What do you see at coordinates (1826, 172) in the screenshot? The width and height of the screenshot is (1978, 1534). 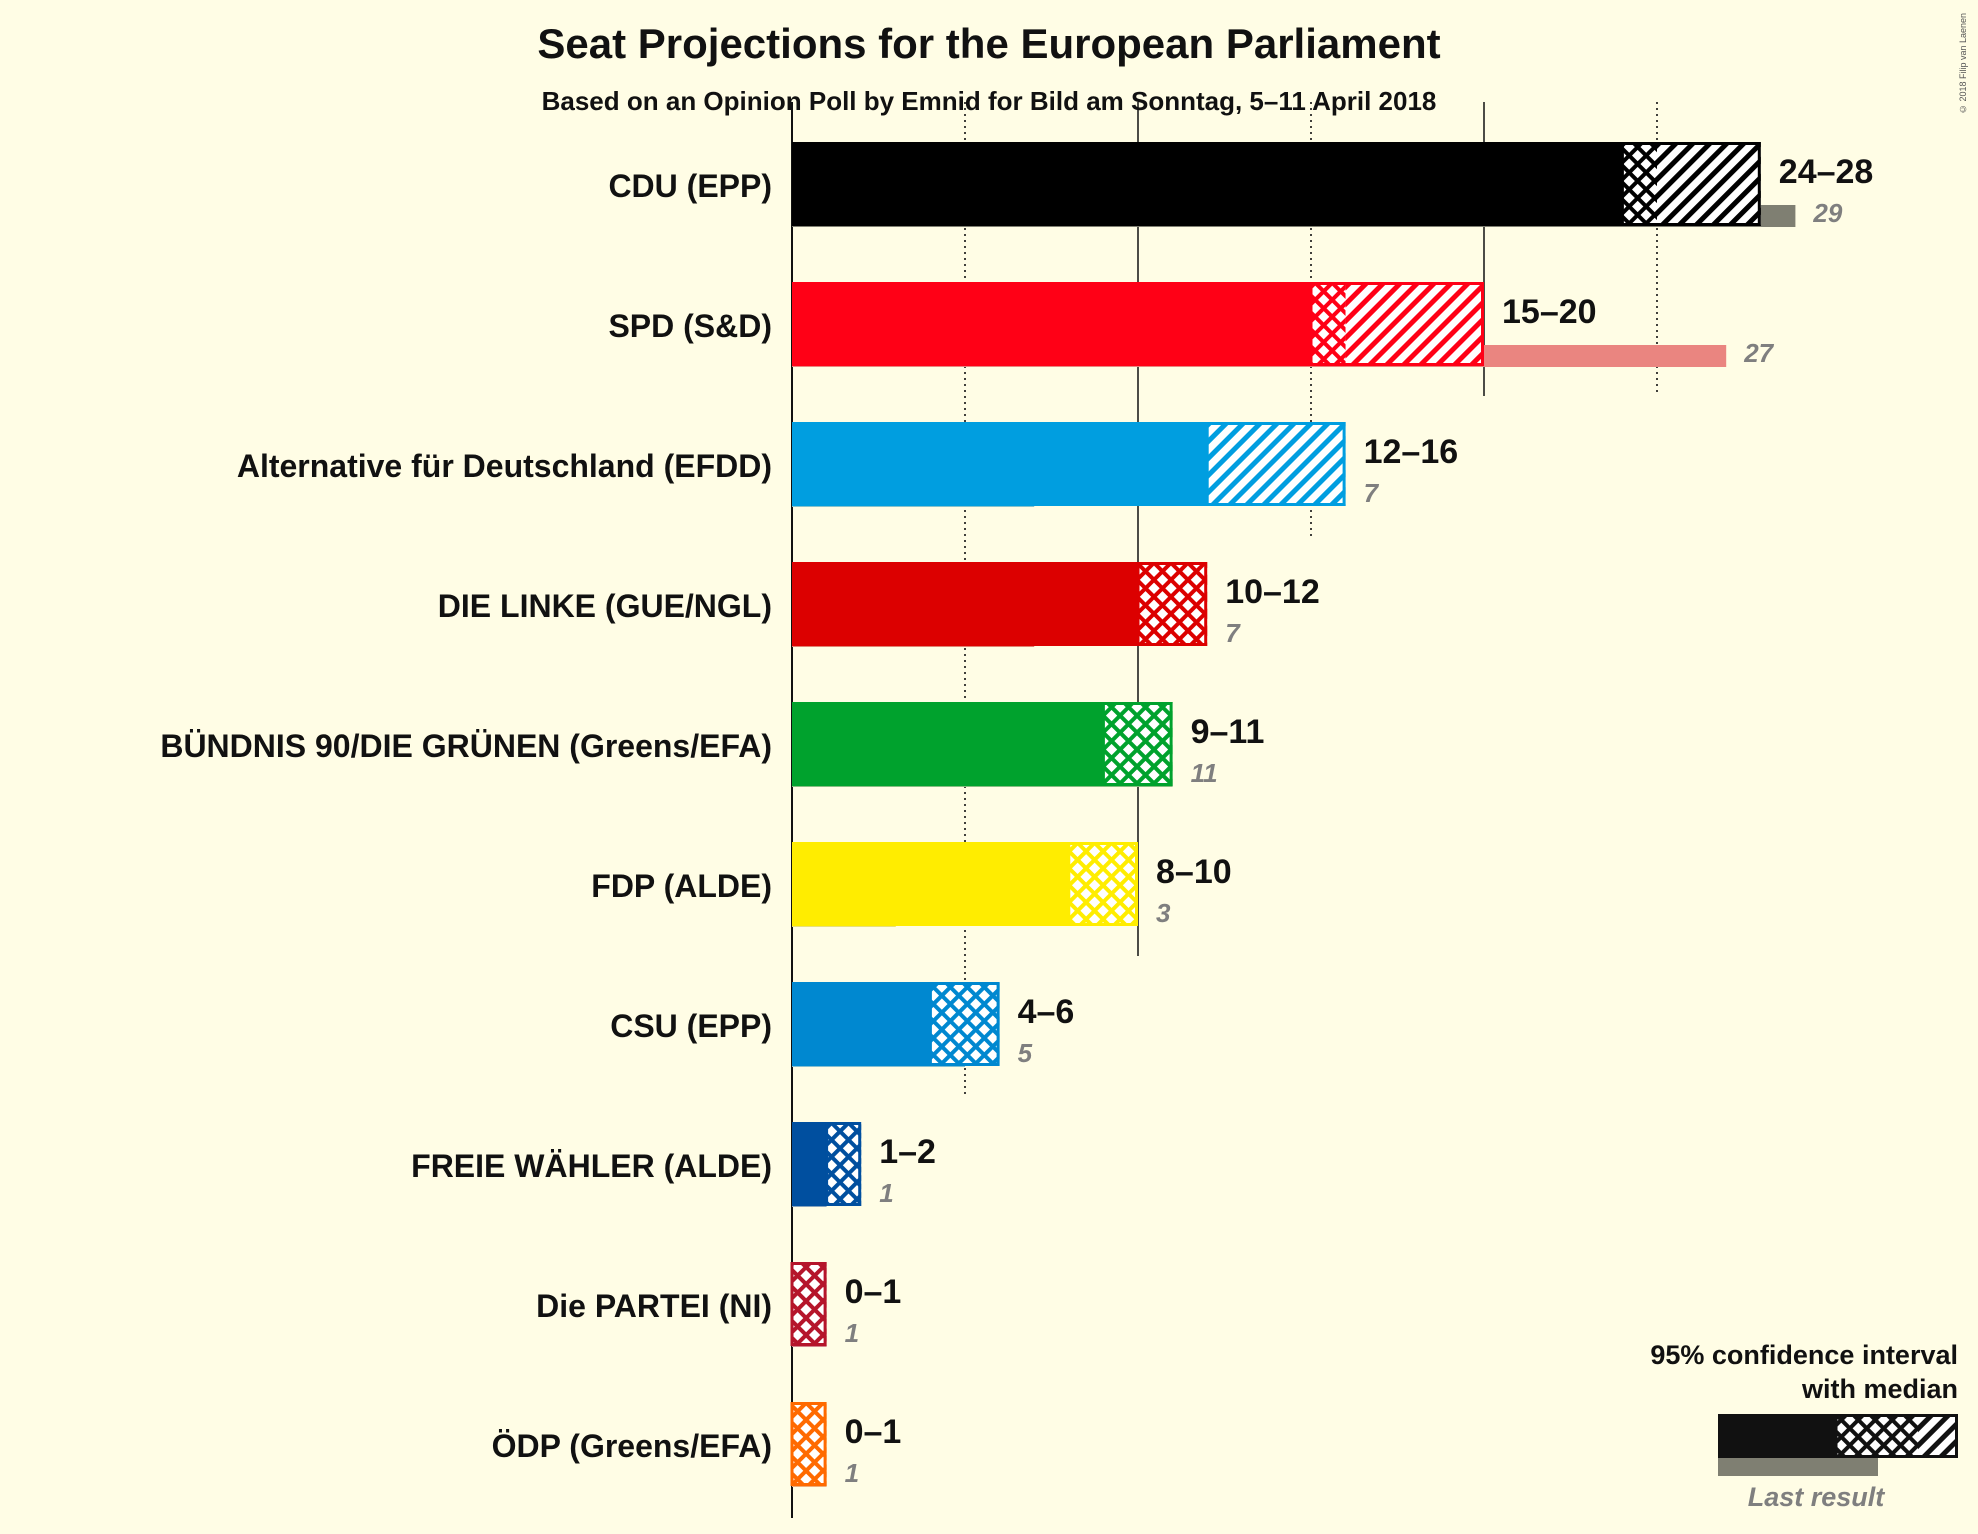 I see `seat-range-label: 24–28` at bounding box center [1826, 172].